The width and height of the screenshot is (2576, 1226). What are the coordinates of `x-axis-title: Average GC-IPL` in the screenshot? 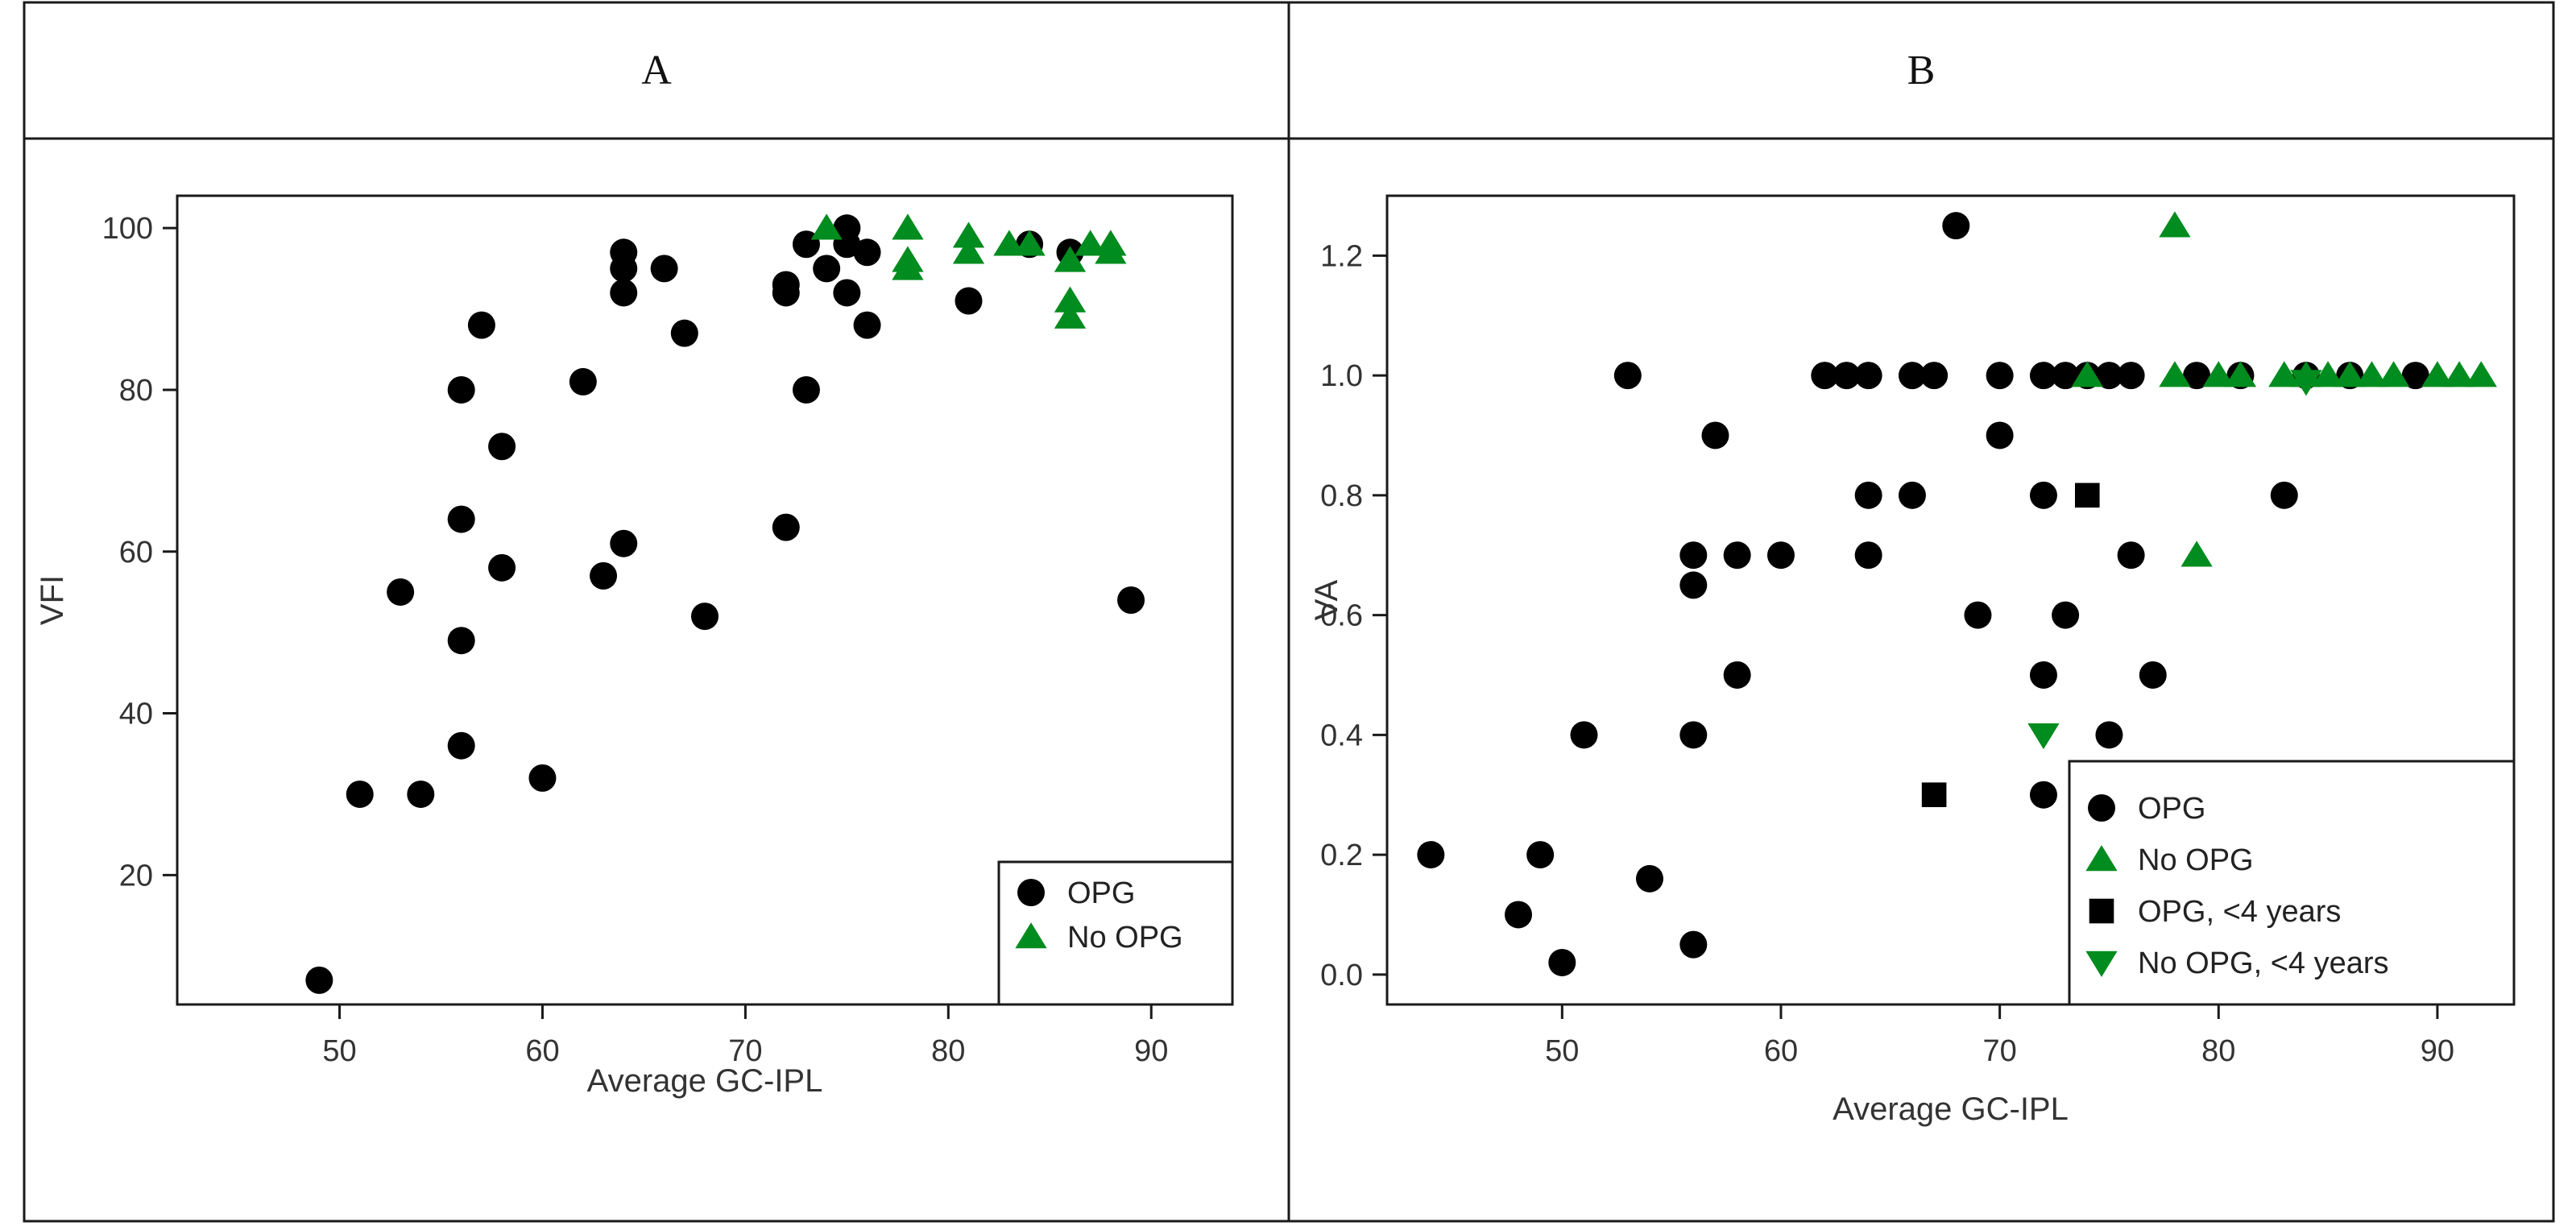 It's located at (705, 1081).